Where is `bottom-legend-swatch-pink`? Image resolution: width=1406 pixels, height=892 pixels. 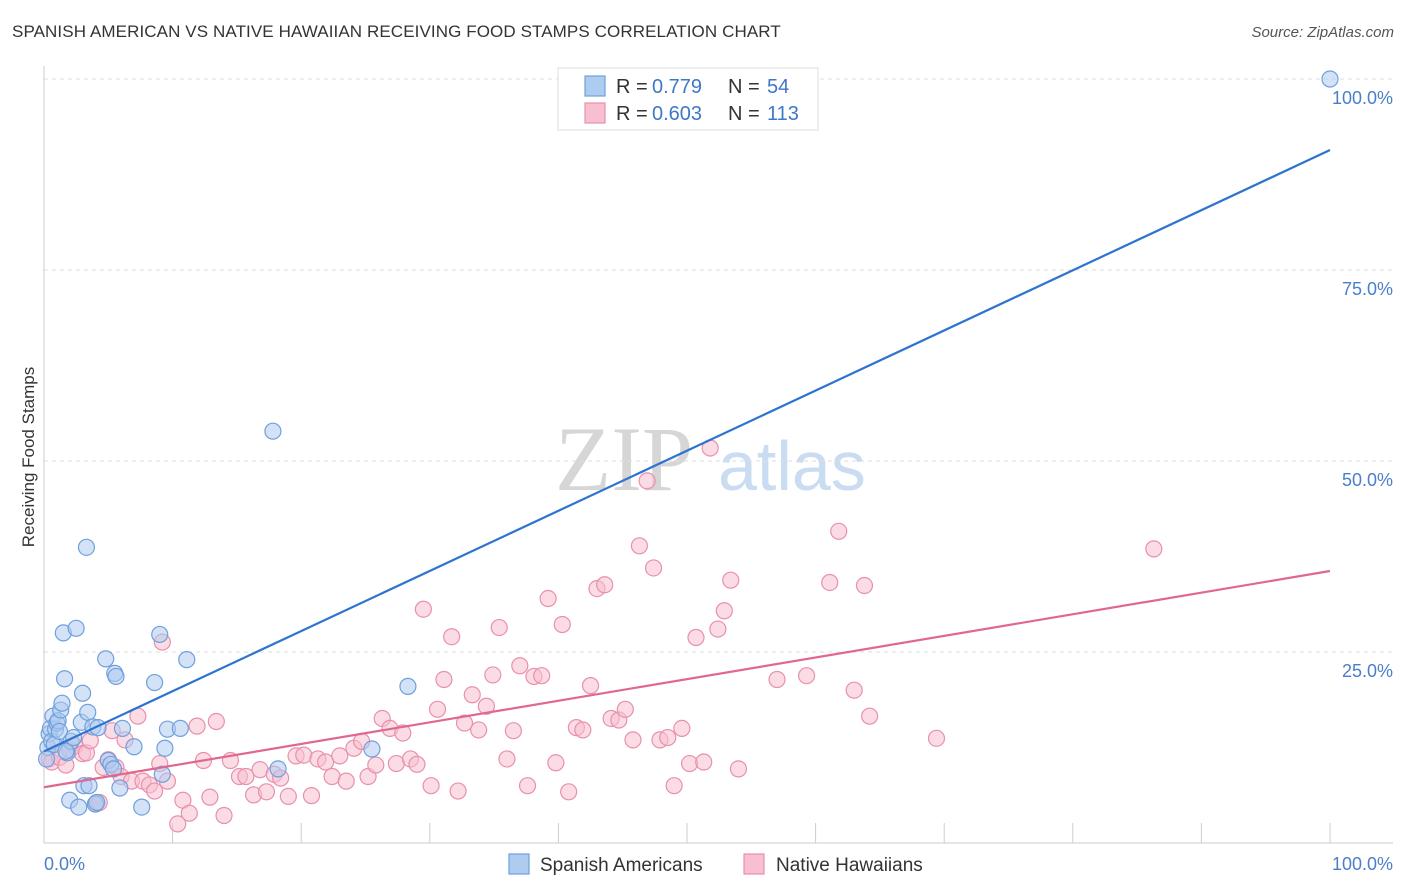 bottom-legend-swatch-pink is located at coordinates (754, 864).